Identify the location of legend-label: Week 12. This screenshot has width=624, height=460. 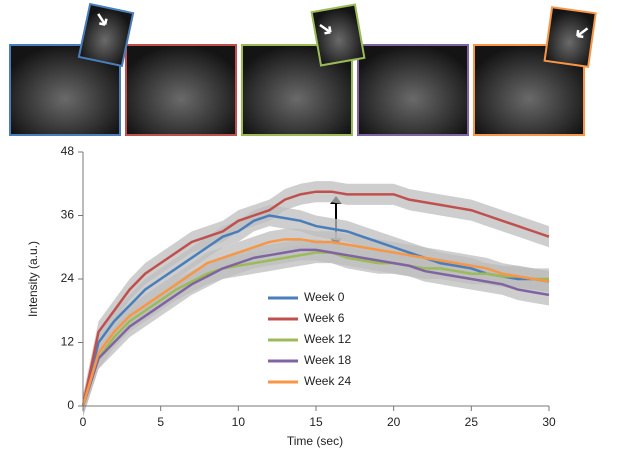
(327, 339).